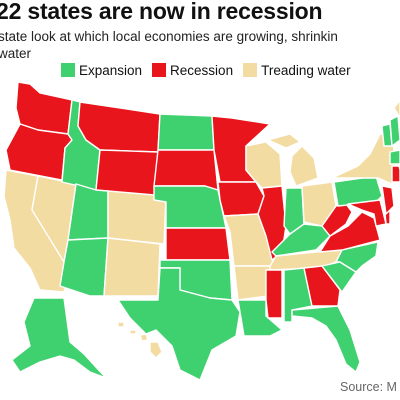 This screenshot has width=400, height=400. What do you see at coordinates (306, 70) in the screenshot?
I see `legend-label-treading-water: Treading water` at bounding box center [306, 70].